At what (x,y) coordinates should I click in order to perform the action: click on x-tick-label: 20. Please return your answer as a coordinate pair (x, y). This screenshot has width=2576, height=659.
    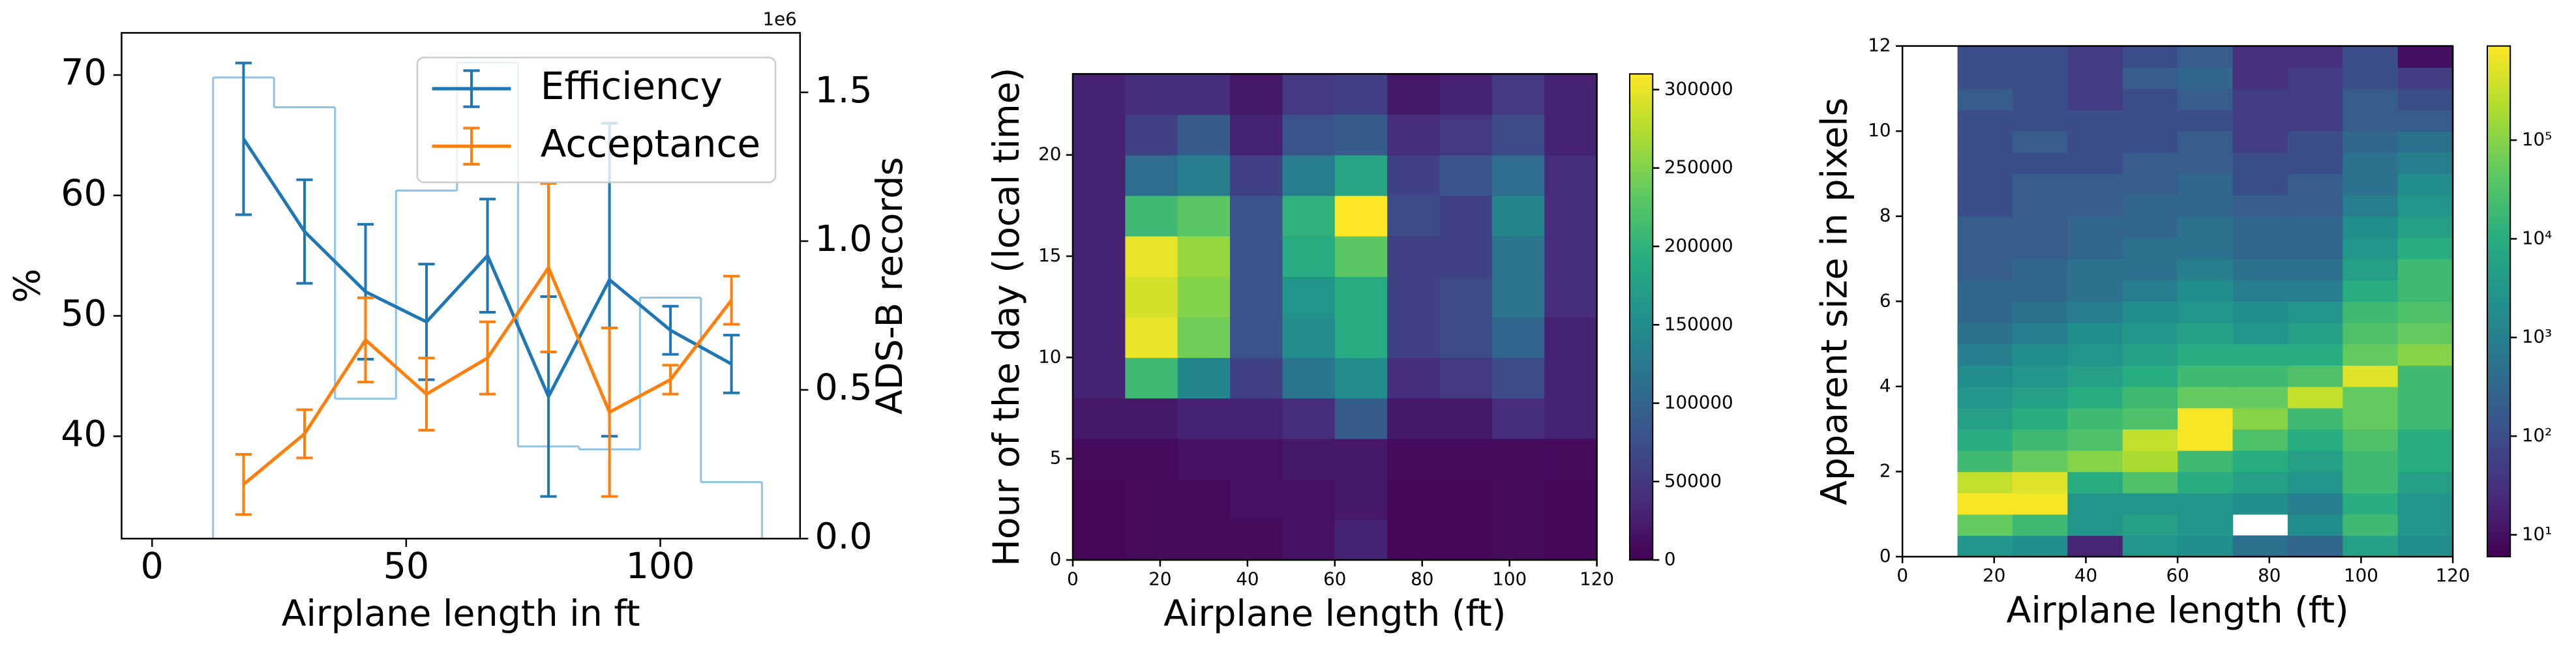
    Looking at the image, I should click on (1994, 575).